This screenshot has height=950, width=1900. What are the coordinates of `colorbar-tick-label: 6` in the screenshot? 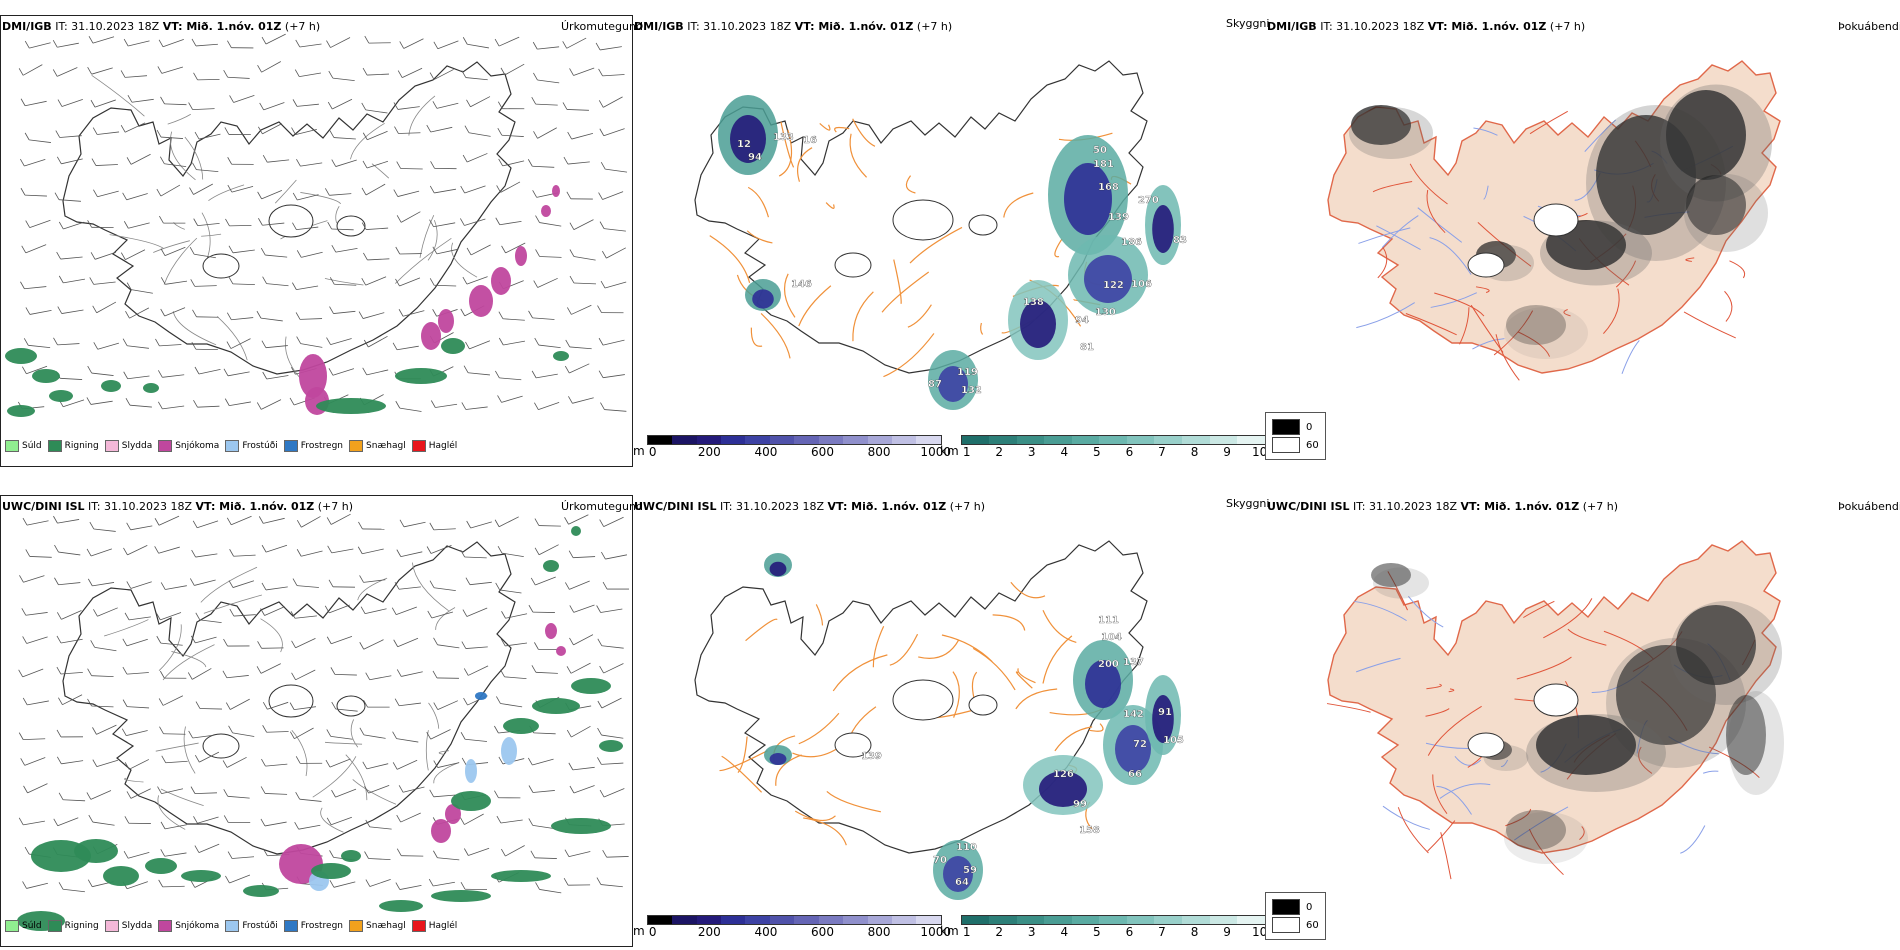 It's located at (1129, 452).